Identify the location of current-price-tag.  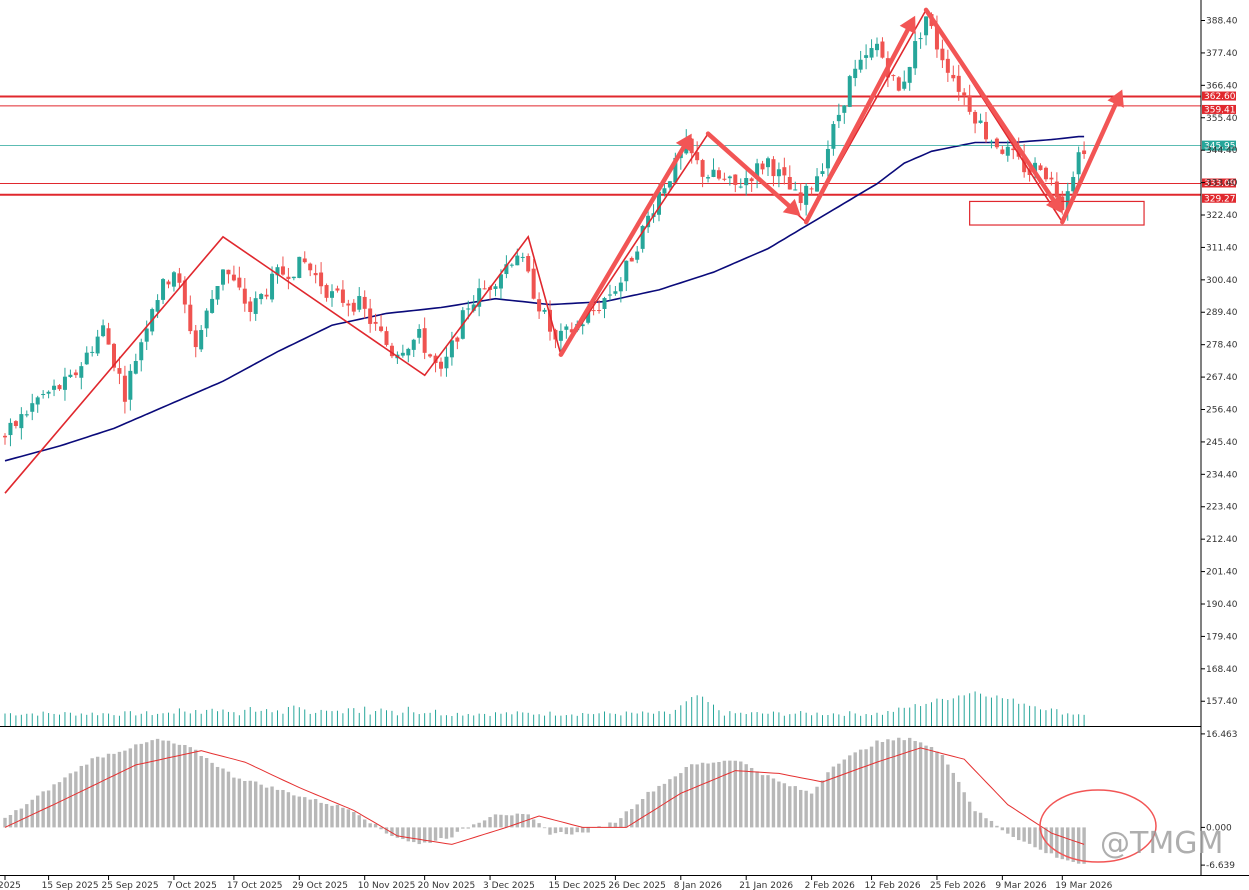
(1219, 145).